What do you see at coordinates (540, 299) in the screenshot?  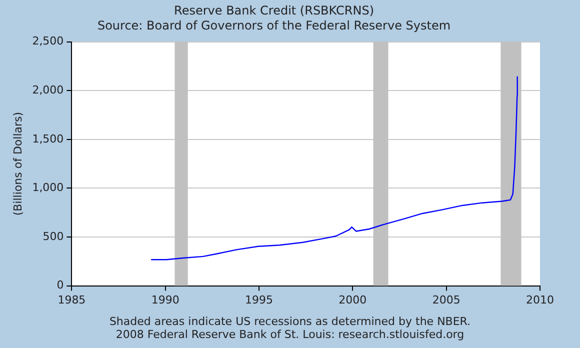 I see `x-tick-label: 2010` at bounding box center [540, 299].